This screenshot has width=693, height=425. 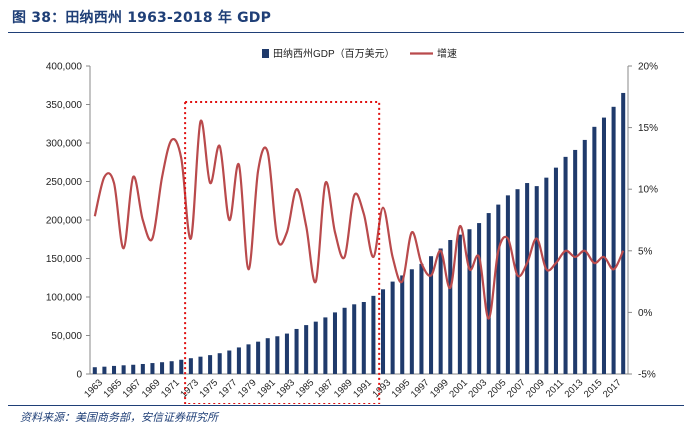 I want to click on x-axis-tick-label: 1991, so click(x=362, y=388).